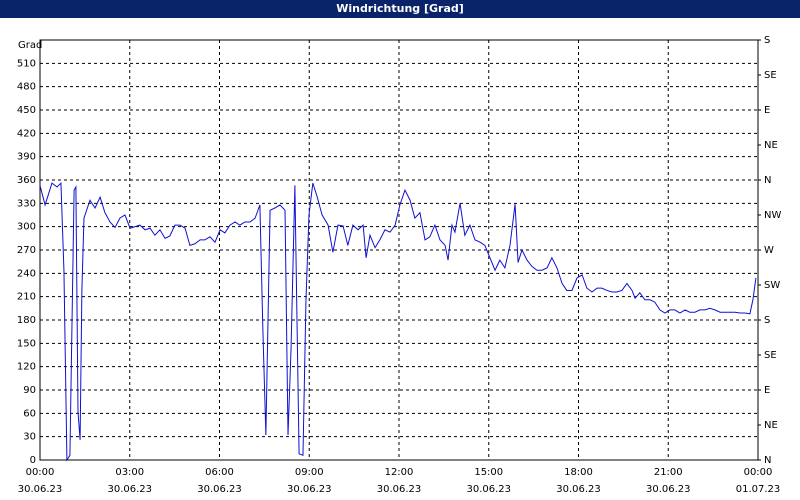 Image resolution: width=800 pixels, height=500 pixels. I want to click on x-tick-date: 01.07.23, so click(758, 489).